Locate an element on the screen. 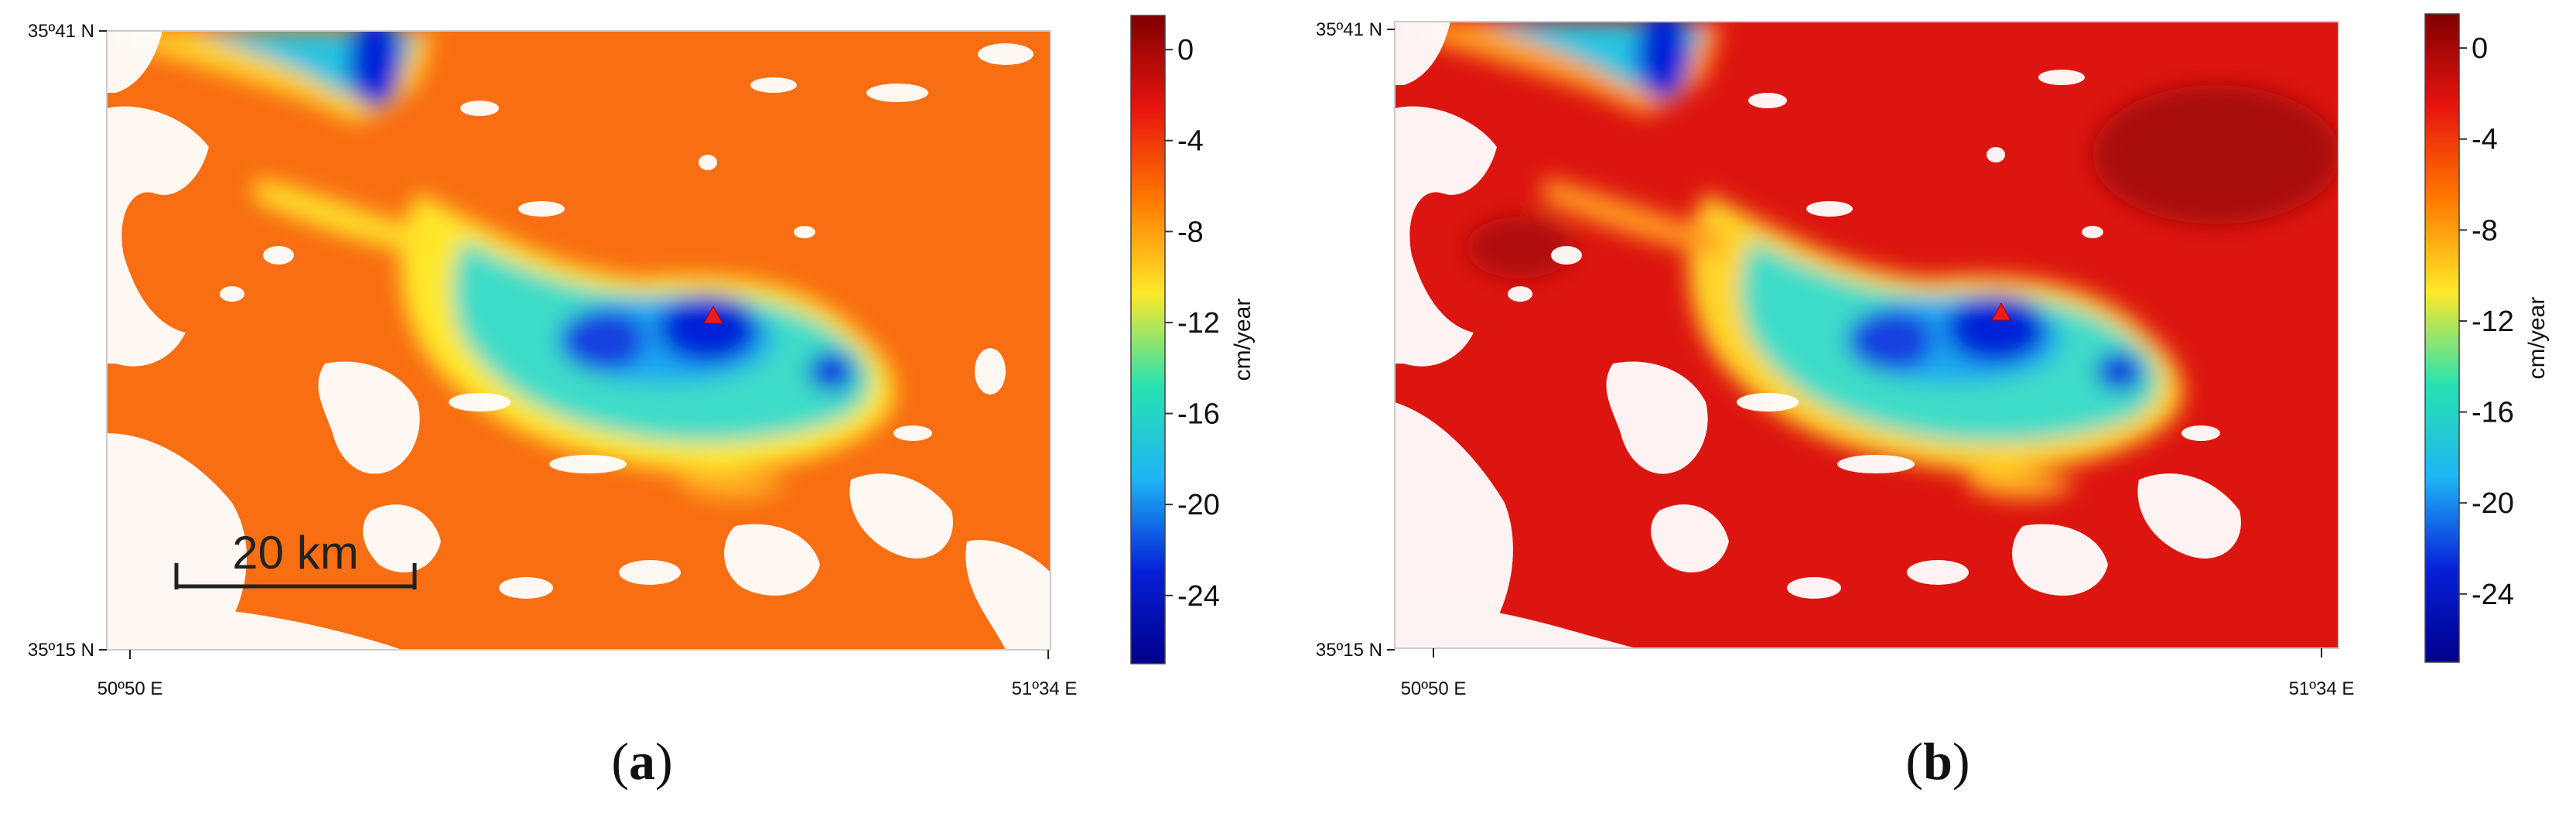  scale-bar-label: 20 km is located at coordinates (295, 553).